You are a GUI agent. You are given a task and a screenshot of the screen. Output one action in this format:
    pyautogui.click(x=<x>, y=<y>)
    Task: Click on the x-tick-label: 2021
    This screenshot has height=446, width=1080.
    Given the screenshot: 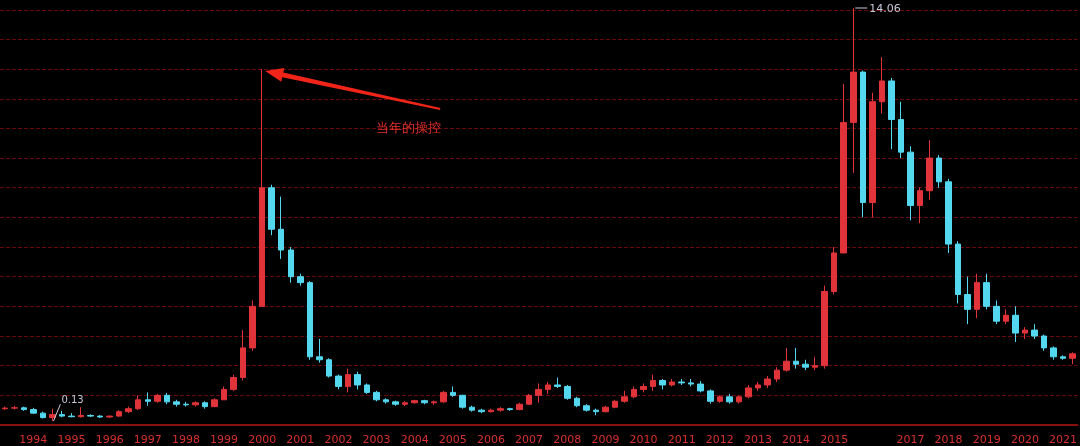 What is the action you would take?
    pyautogui.click(x=1063, y=439)
    